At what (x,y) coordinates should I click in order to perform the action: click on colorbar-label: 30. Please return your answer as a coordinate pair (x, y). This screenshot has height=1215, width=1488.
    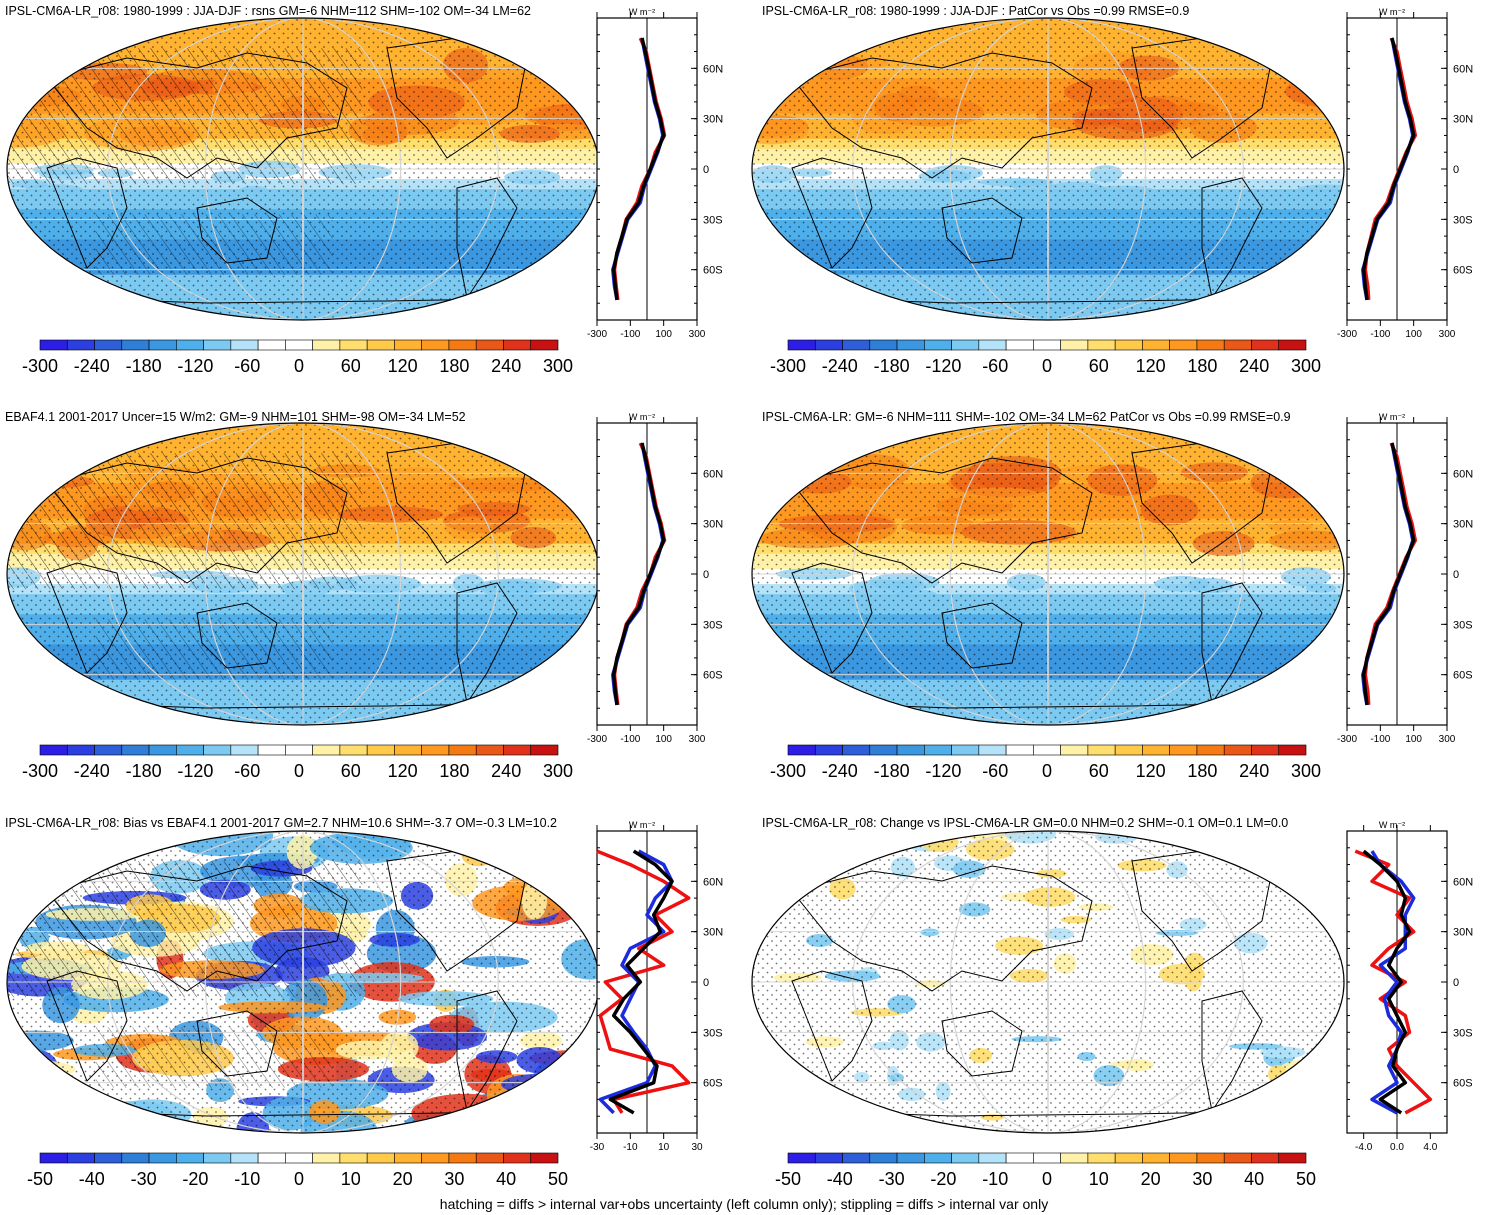
    Looking at the image, I should click on (1202, 1179).